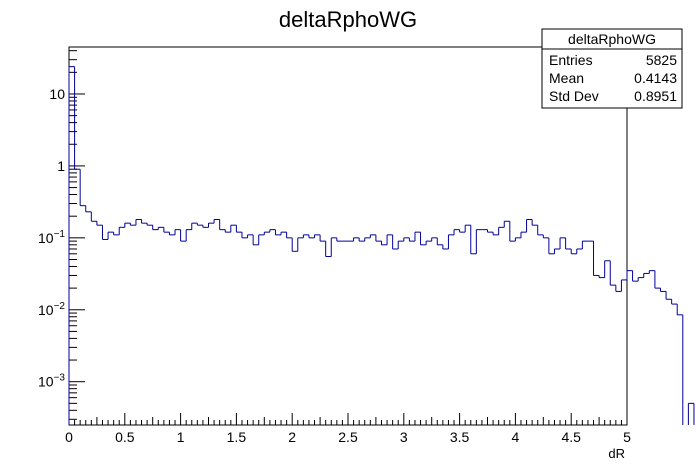  I want to click on stats-entries-value: 5825, so click(661, 60).